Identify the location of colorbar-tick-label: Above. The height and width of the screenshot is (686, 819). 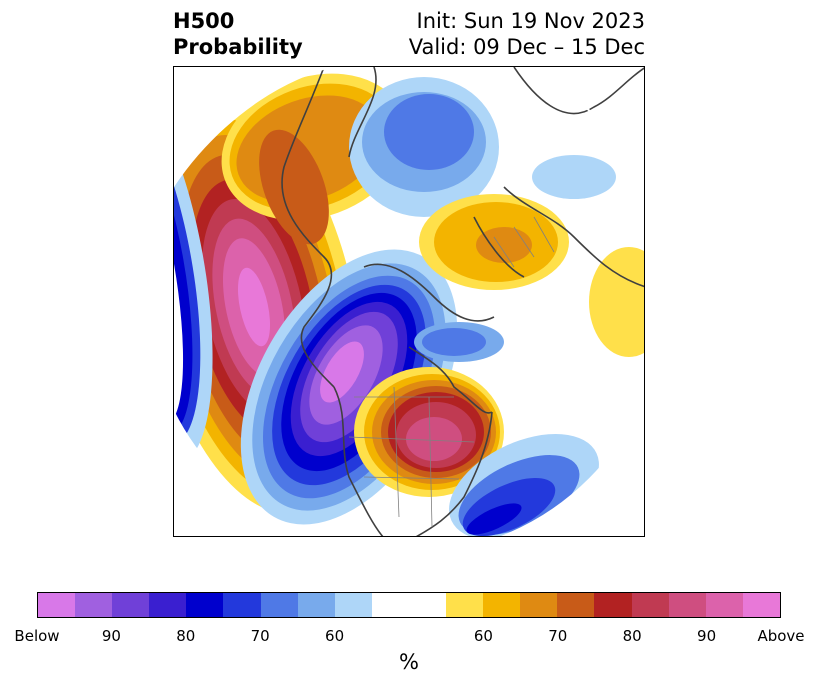
(781, 636).